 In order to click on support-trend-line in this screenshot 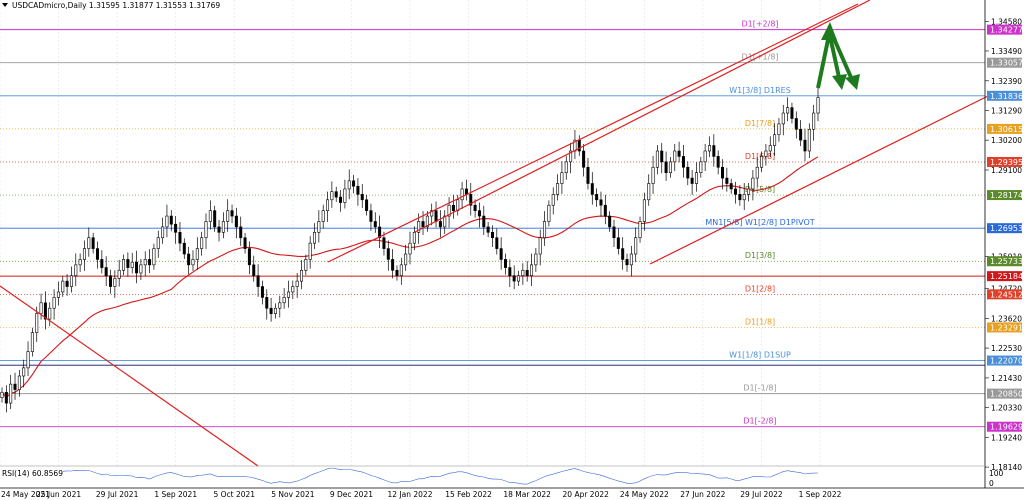, I will do `click(820, 179)`.